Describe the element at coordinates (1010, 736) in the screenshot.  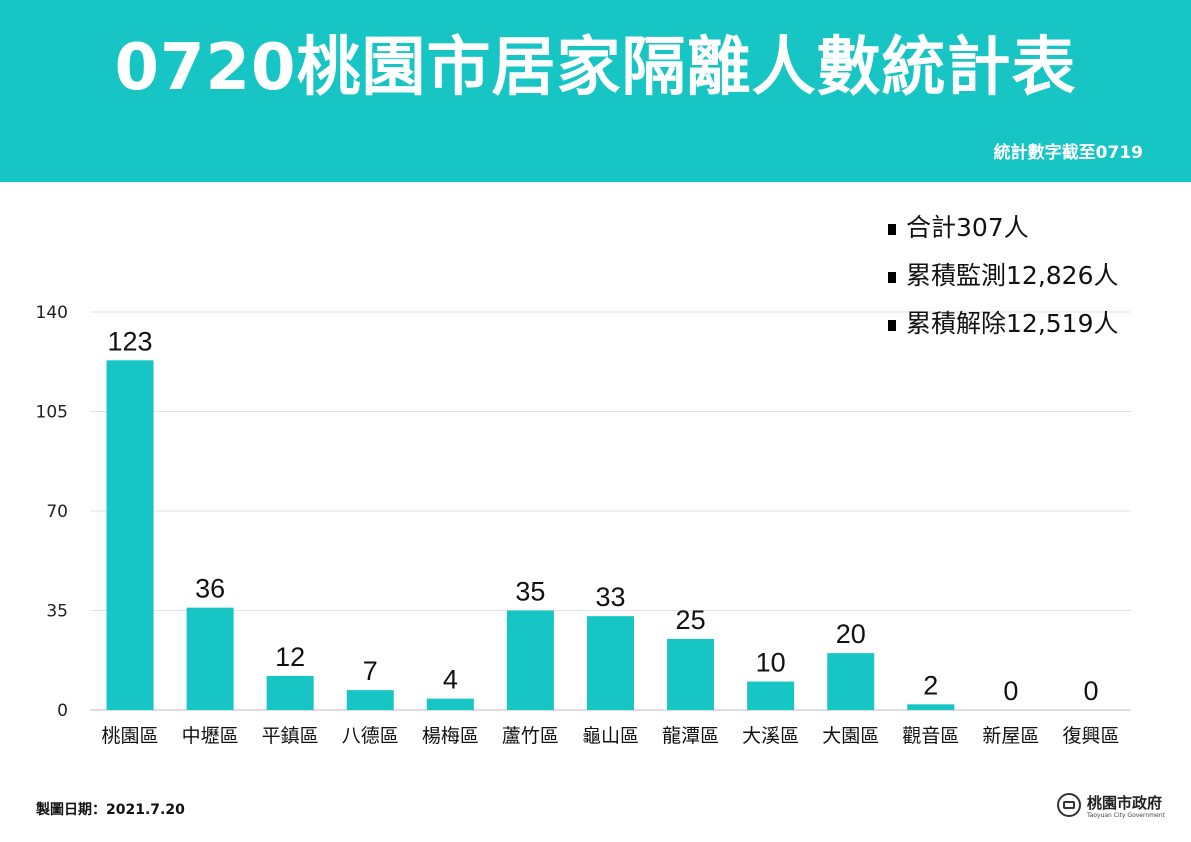
I see `x-tick-label: 新屋區` at that location.